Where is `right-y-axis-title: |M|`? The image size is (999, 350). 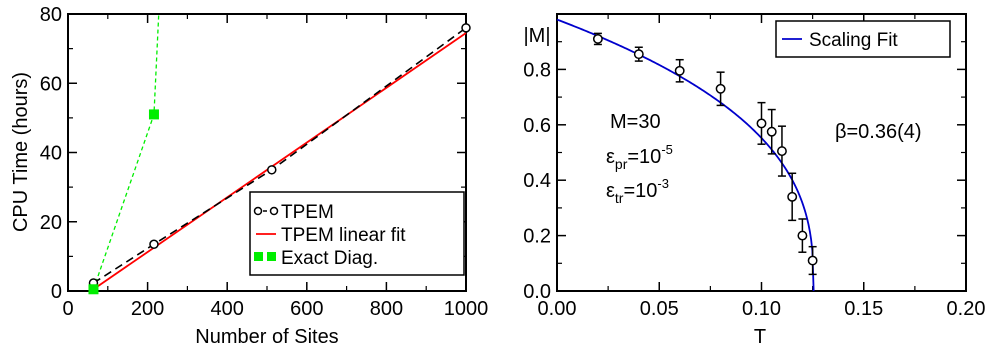 right-y-axis-title: |M| is located at coordinates (536, 36).